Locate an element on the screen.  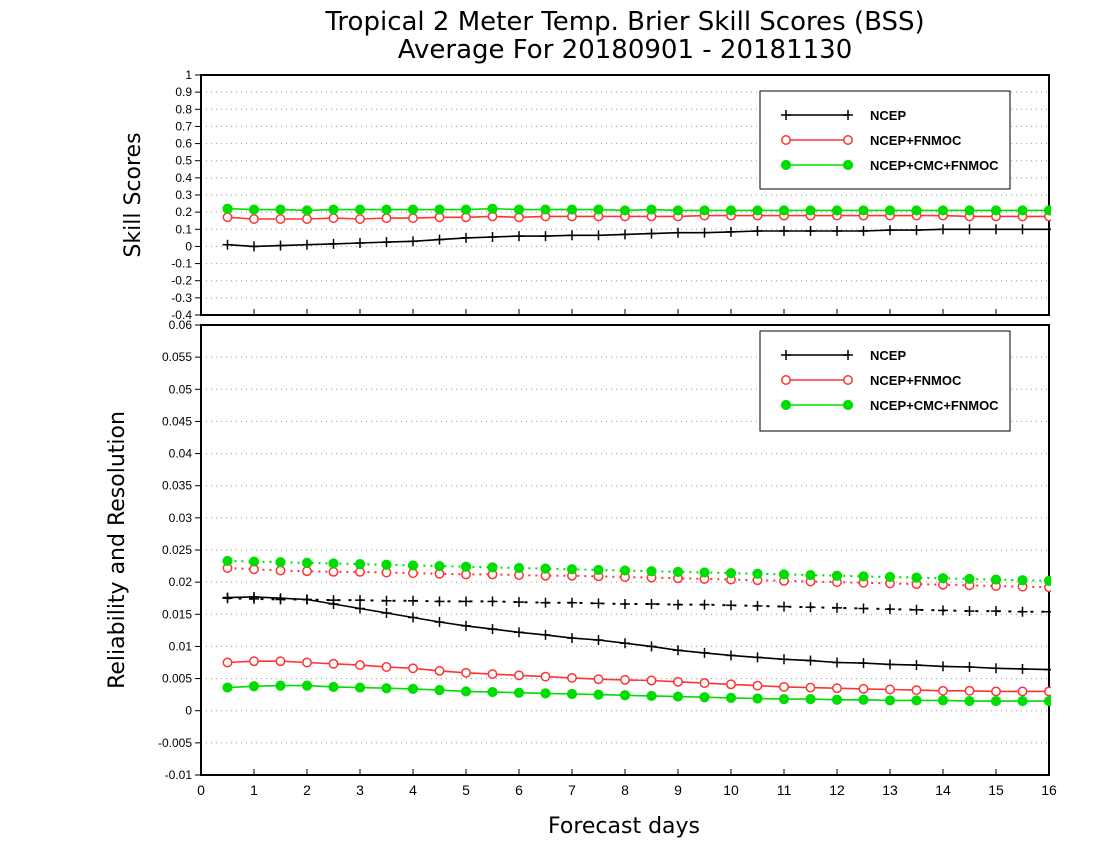
series-ncep-fnmoc-solid is located at coordinates (636, 676).